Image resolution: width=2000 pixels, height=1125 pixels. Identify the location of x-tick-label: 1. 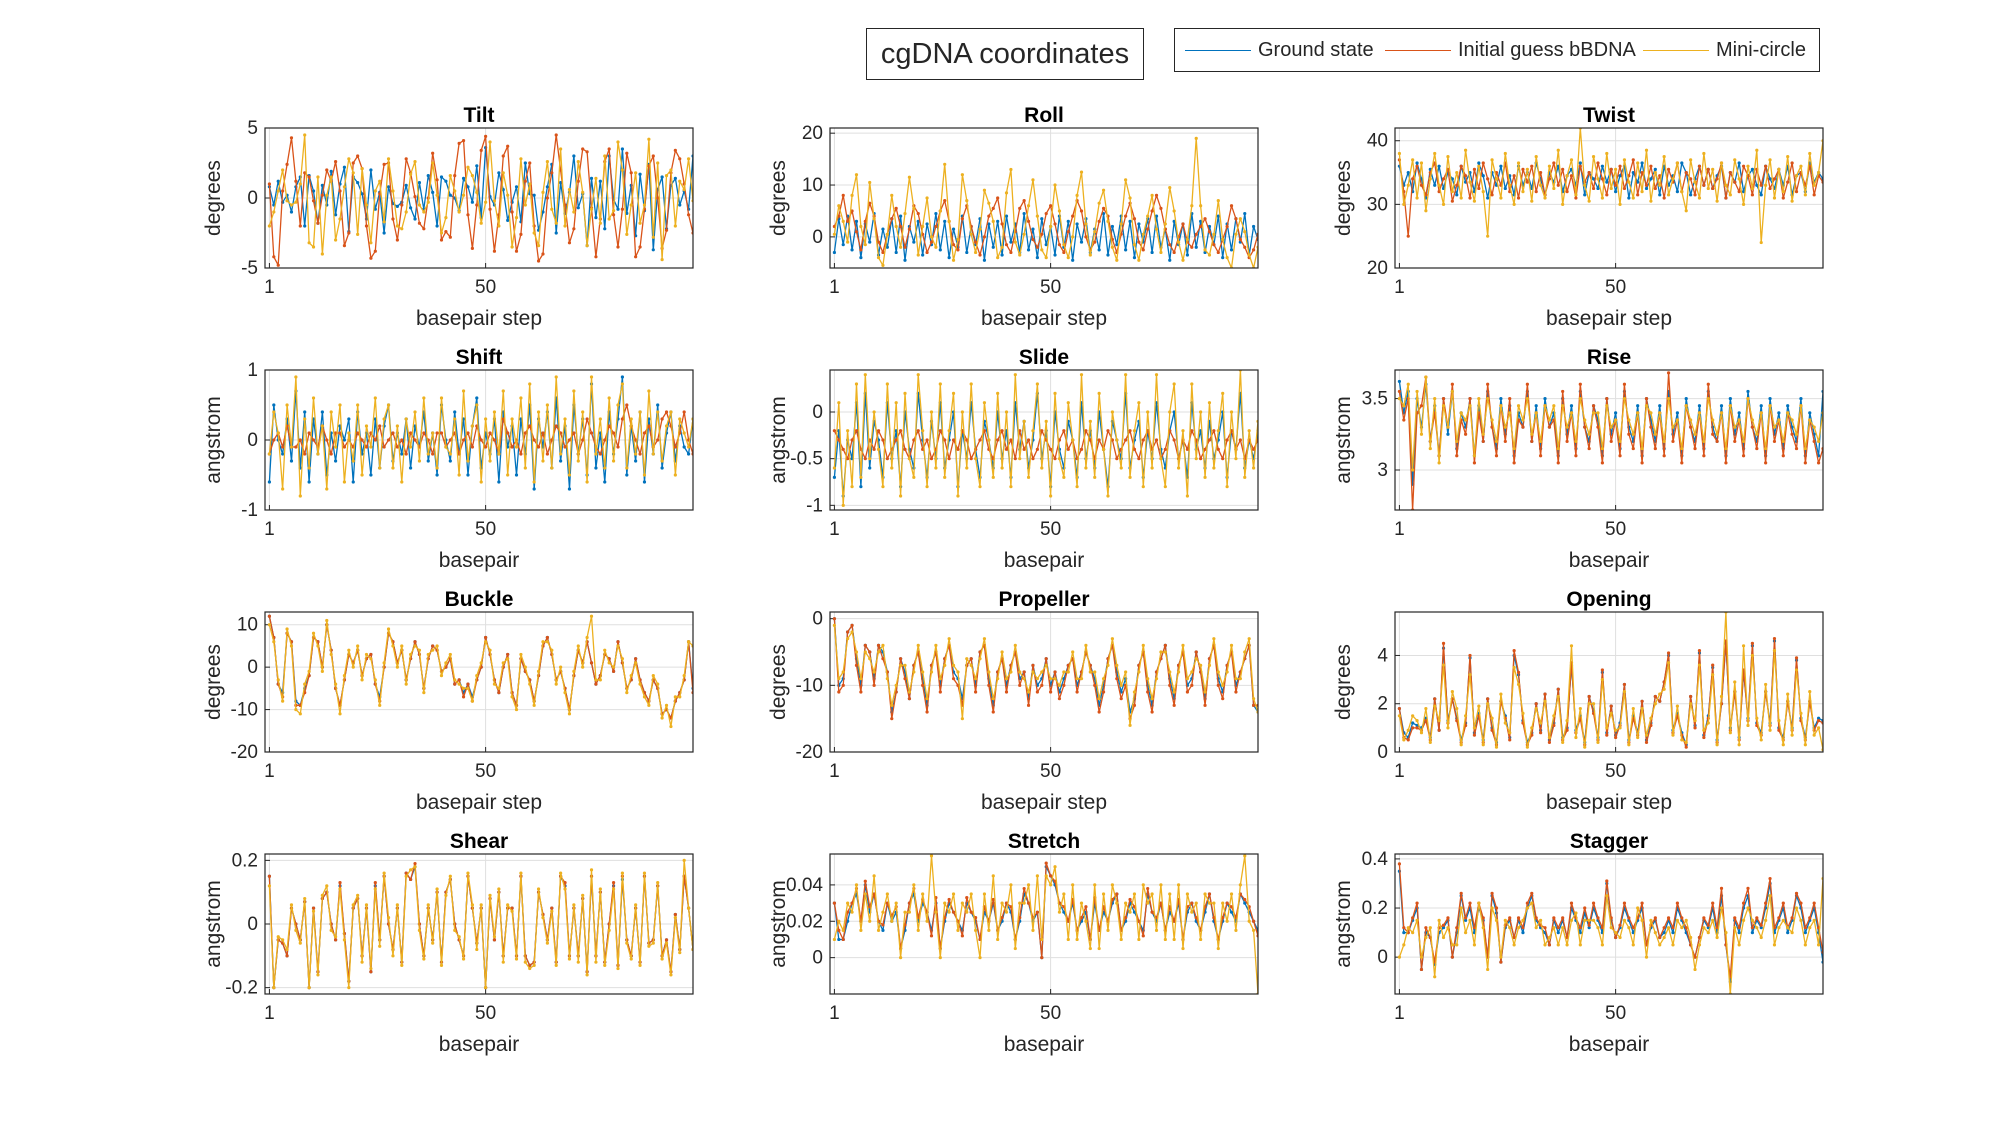
(1399, 287).